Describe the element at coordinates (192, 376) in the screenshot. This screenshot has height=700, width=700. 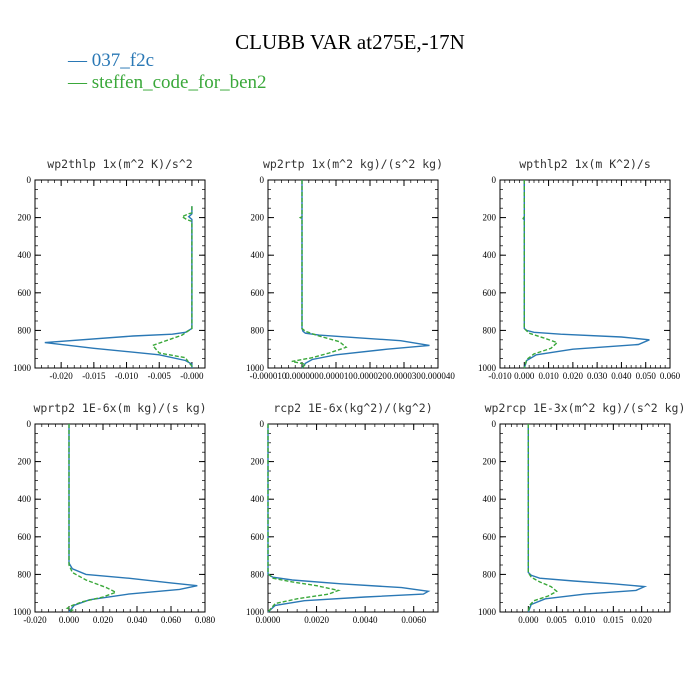
I see `x-tick-label: -0.000` at that location.